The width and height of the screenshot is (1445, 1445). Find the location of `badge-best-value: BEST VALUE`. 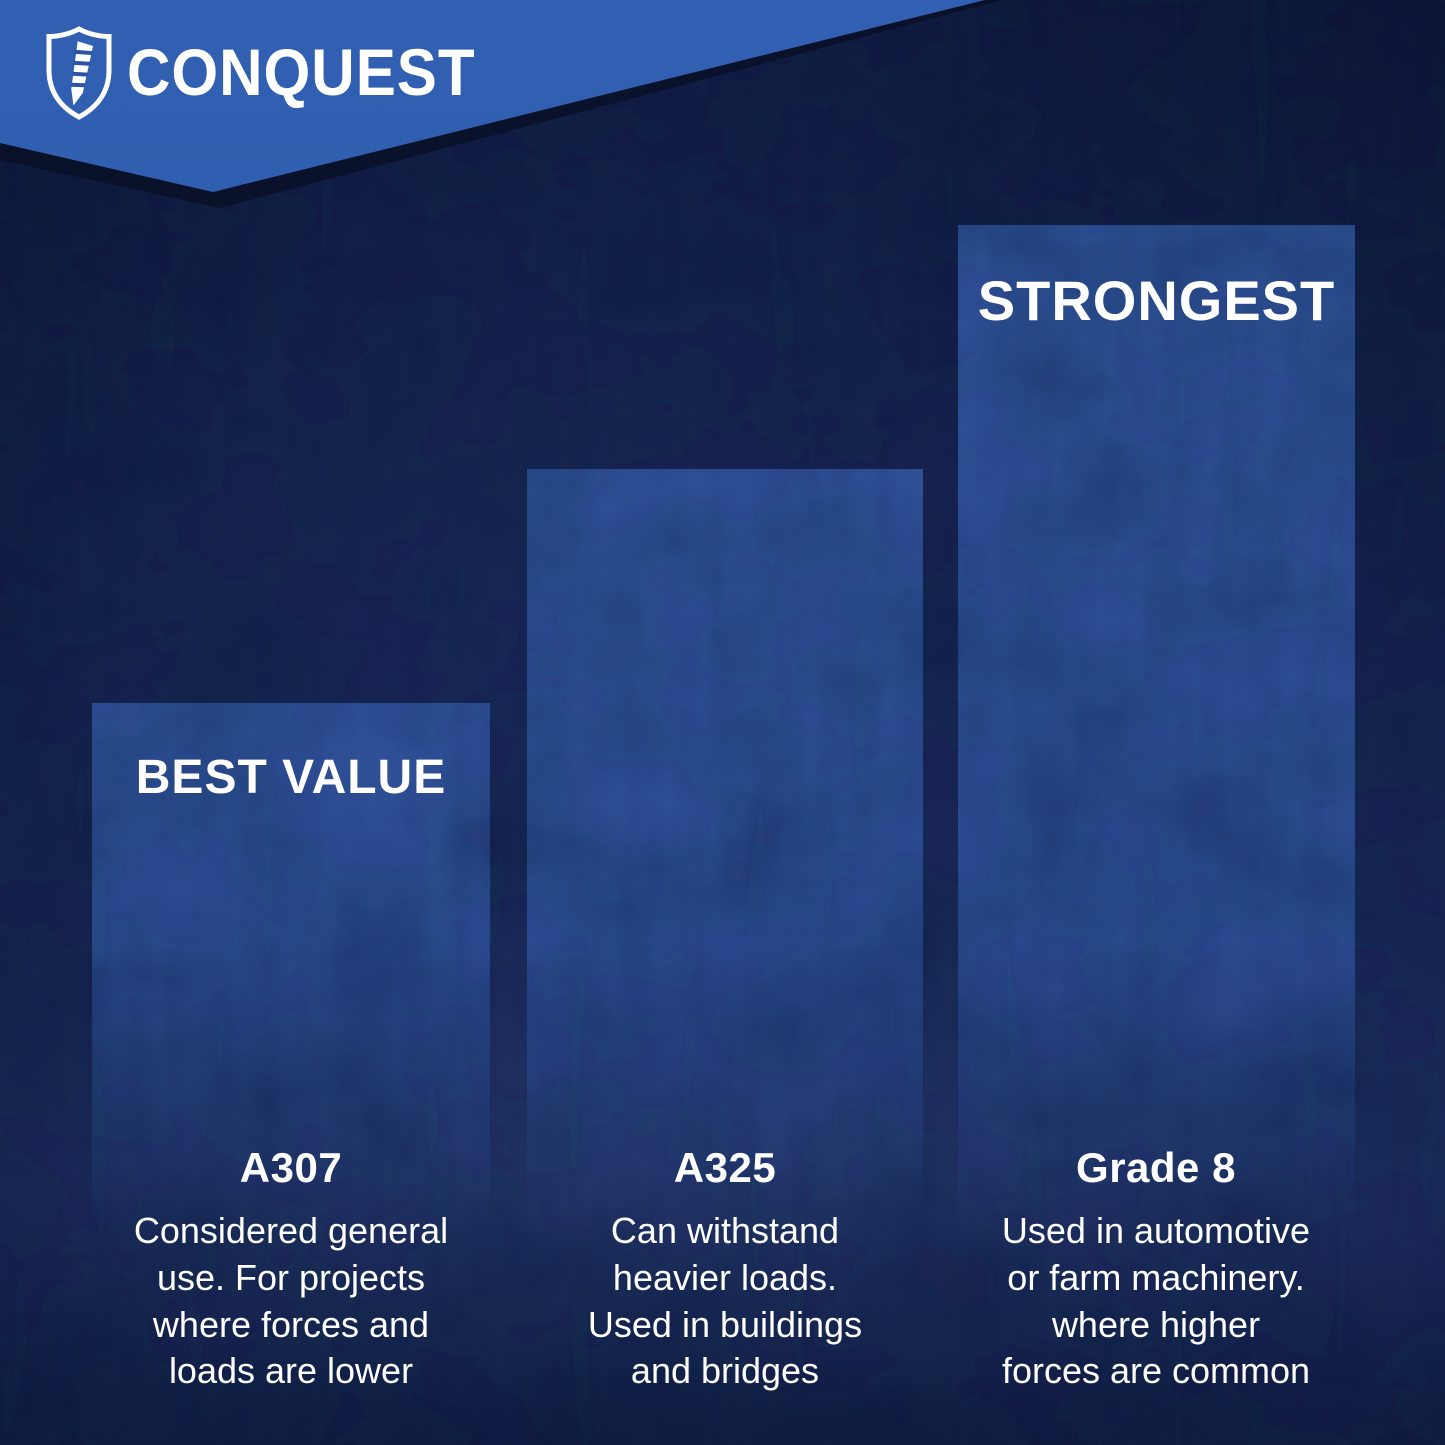

badge-best-value: BEST VALUE is located at coordinates (291, 777).